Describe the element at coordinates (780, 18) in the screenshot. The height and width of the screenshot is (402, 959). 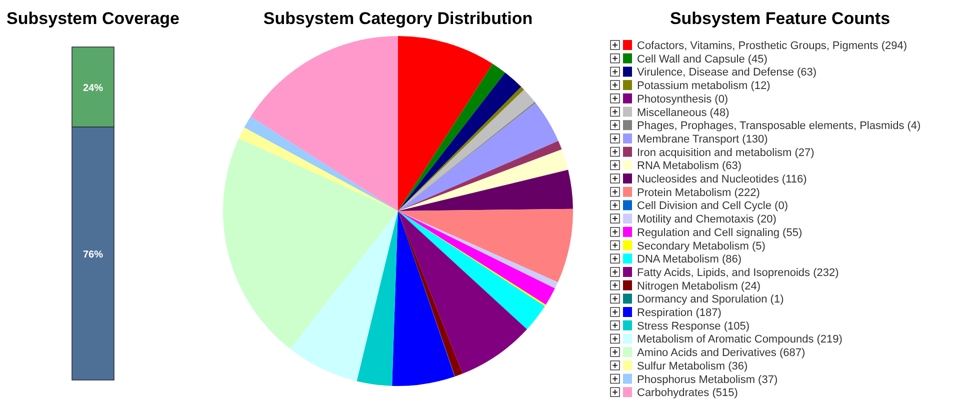
I see `legend-title: Subsystem Feature Counts` at that location.